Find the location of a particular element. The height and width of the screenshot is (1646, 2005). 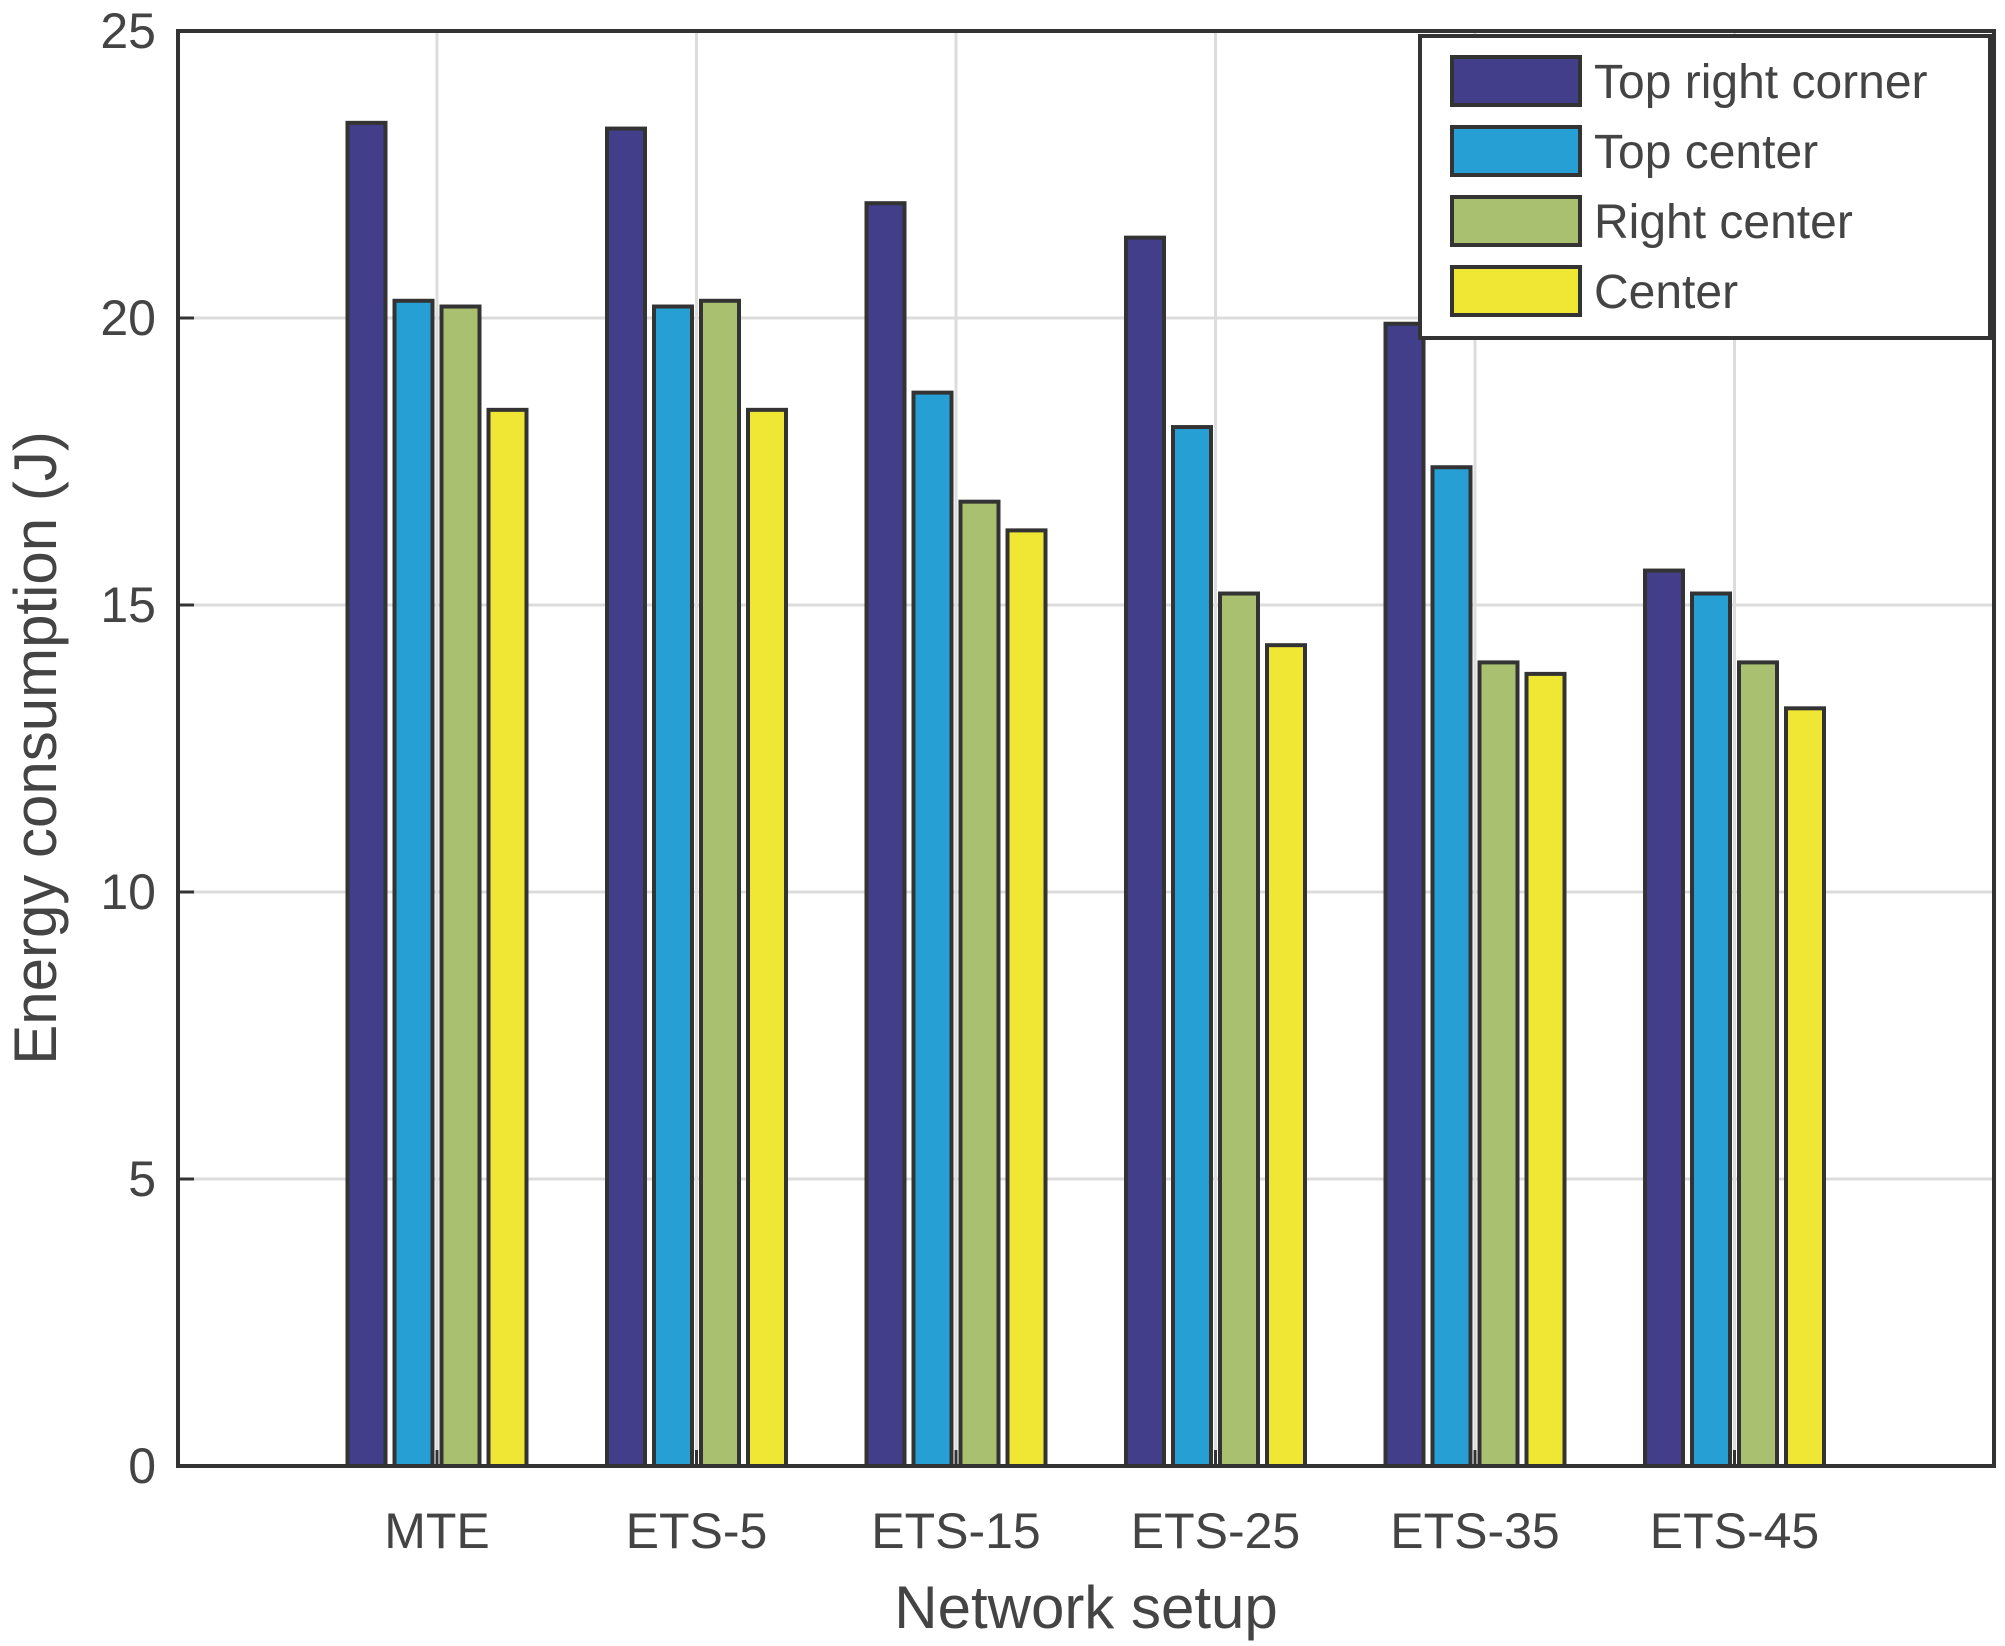

x-tick-label: ETS-5 is located at coordinates (697, 1531).